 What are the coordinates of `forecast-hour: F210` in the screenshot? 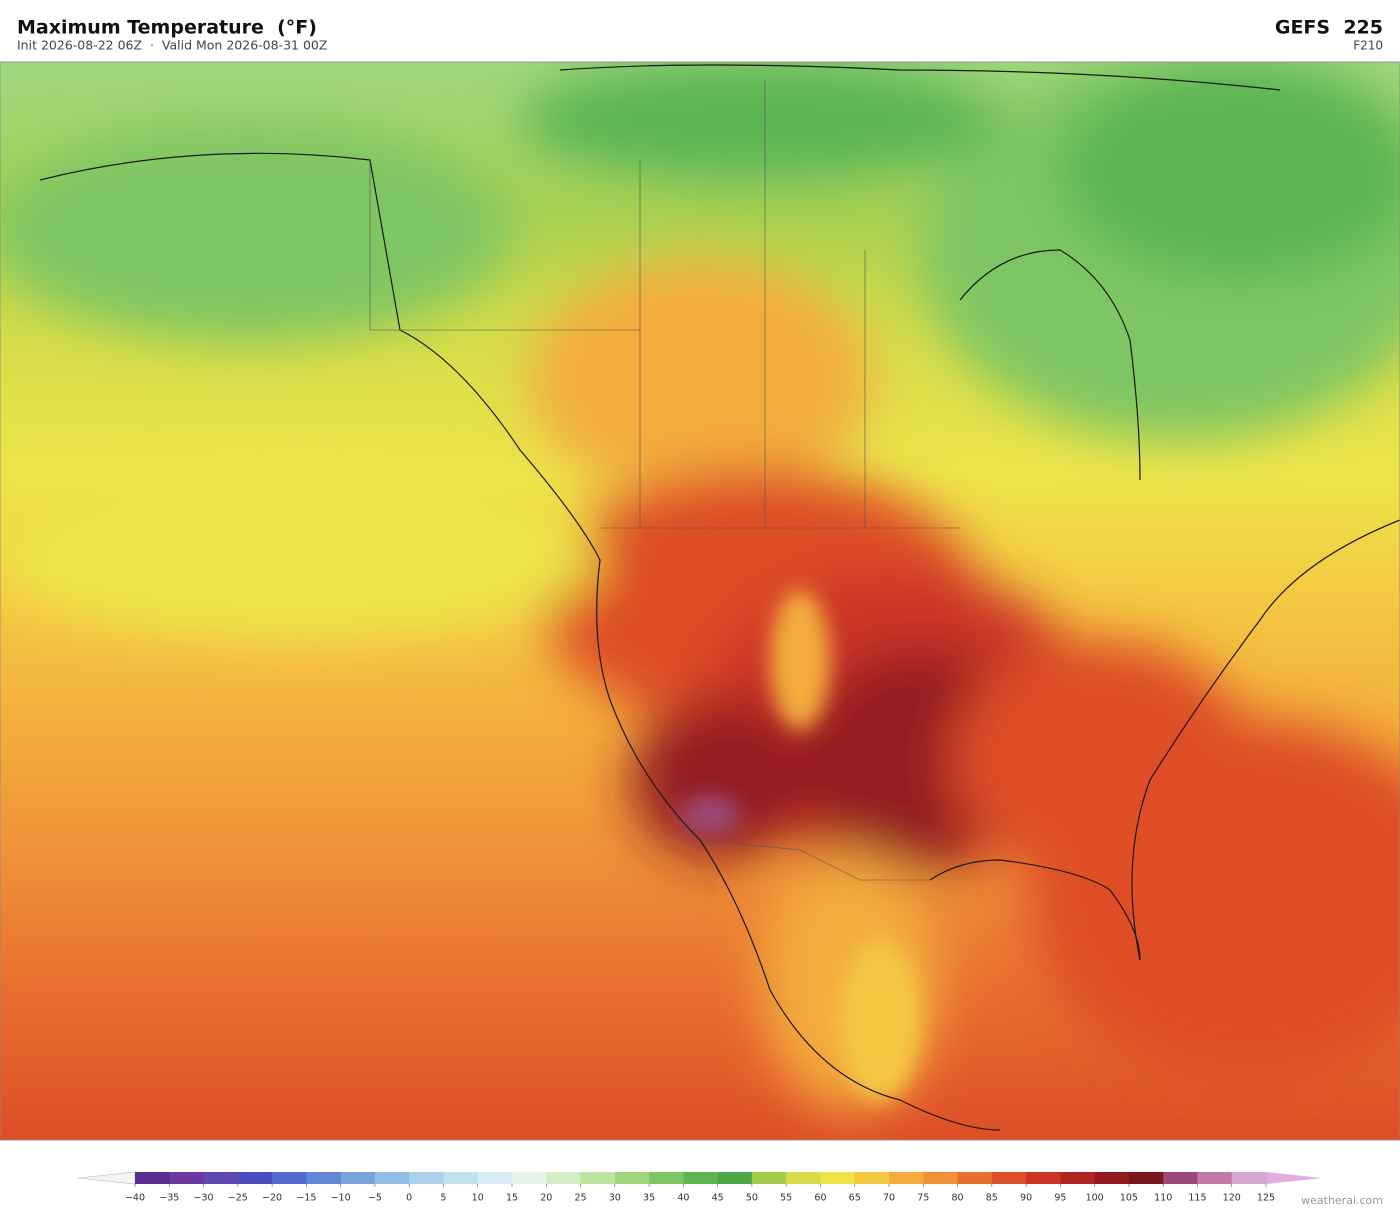 It's located at (1368, 46).